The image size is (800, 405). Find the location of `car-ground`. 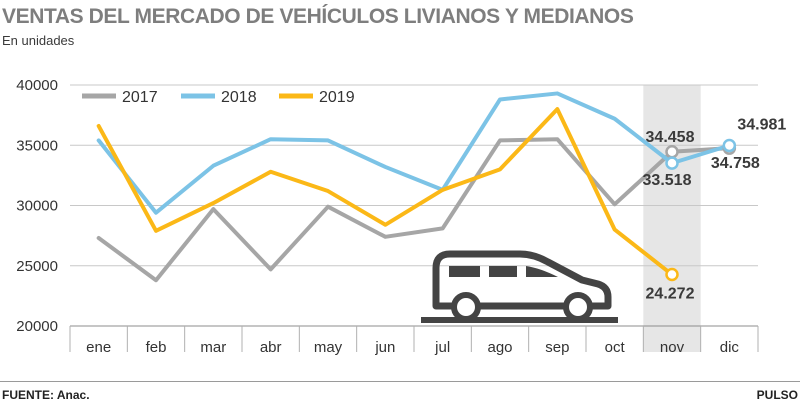

car-ground is located at coordinates (519, 320).